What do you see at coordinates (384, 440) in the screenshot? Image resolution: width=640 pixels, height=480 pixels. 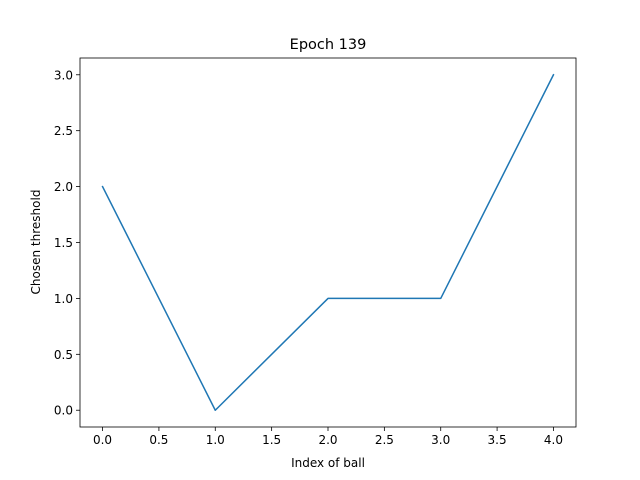 I see `x-tick-label: 2.5` at bounding box center [384, 440].